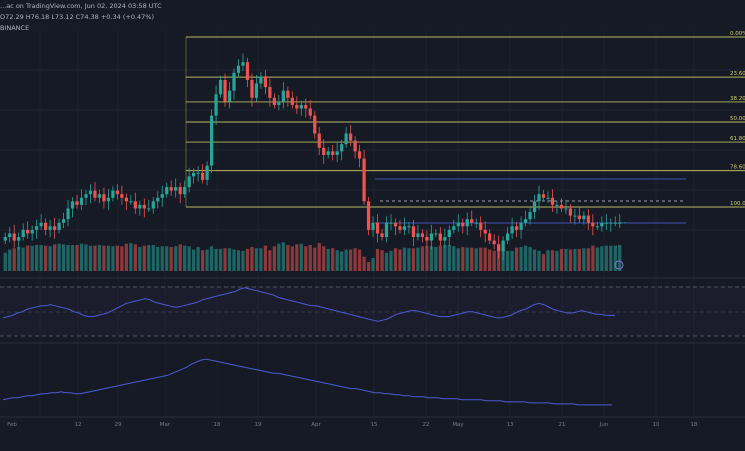  I want to click on rsi-band-fill, so click(372, 311).